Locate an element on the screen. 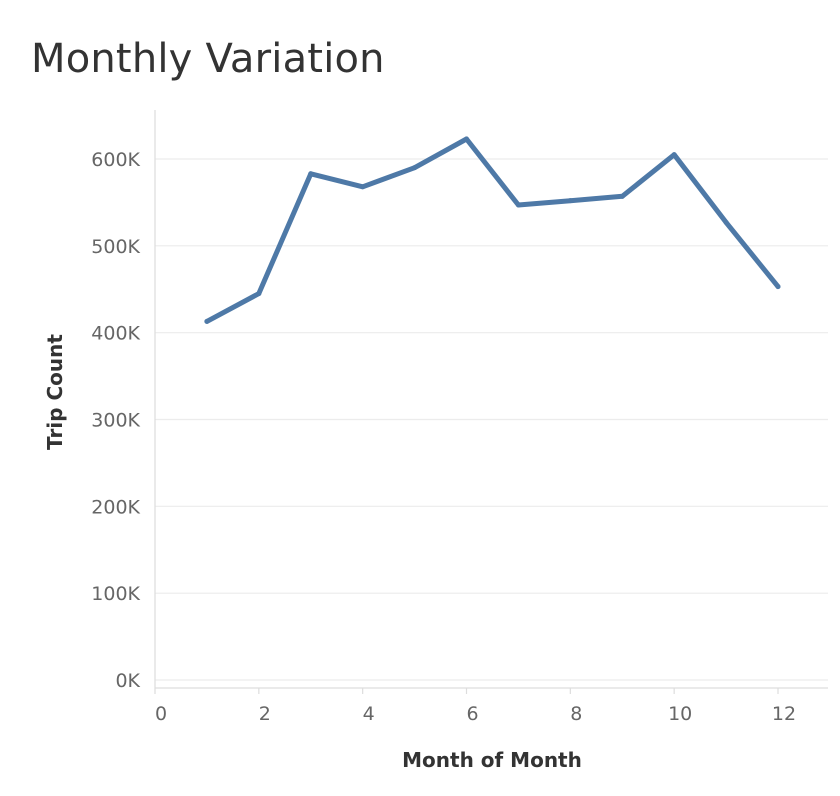  x-axis-title: Month of Month is located at coordinates (492, 760).